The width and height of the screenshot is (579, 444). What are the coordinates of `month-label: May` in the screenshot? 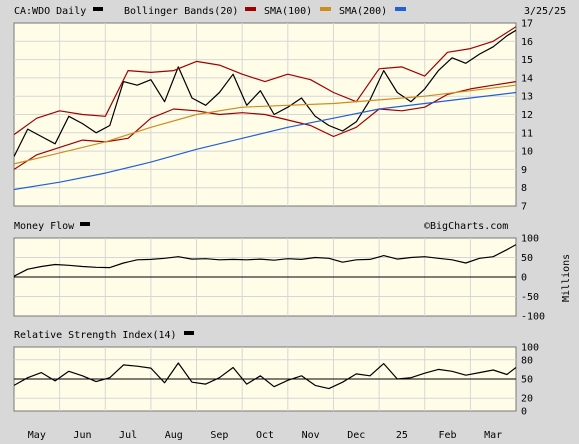 It's located at (37, 435).